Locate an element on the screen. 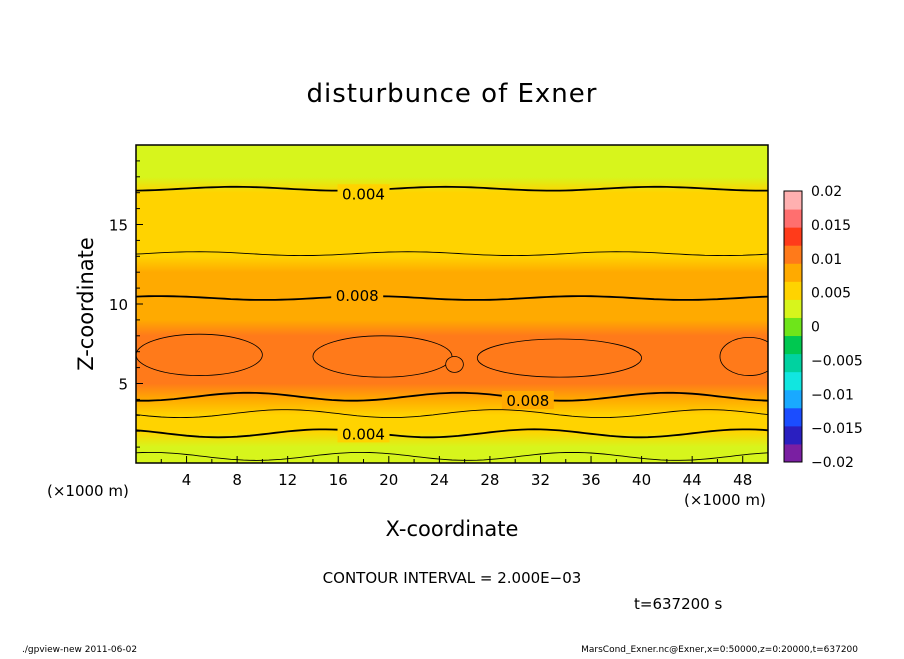 The height and width of the screenshot is (659, 904). colorbar-bands is located at coordinates (793, 327).